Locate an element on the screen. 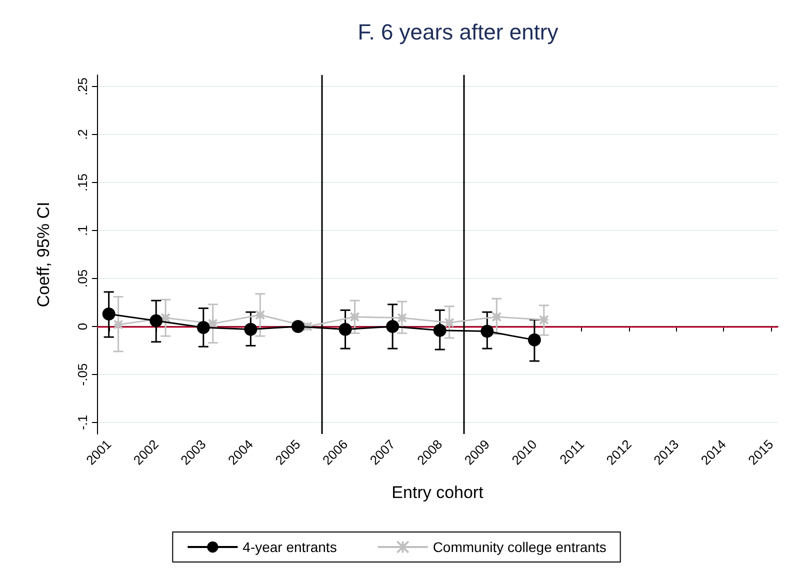 Image resolution: width=793 pixels, height=582 pixels. chart-title: F. 6 years after entry is located at coordinates (458, 32).